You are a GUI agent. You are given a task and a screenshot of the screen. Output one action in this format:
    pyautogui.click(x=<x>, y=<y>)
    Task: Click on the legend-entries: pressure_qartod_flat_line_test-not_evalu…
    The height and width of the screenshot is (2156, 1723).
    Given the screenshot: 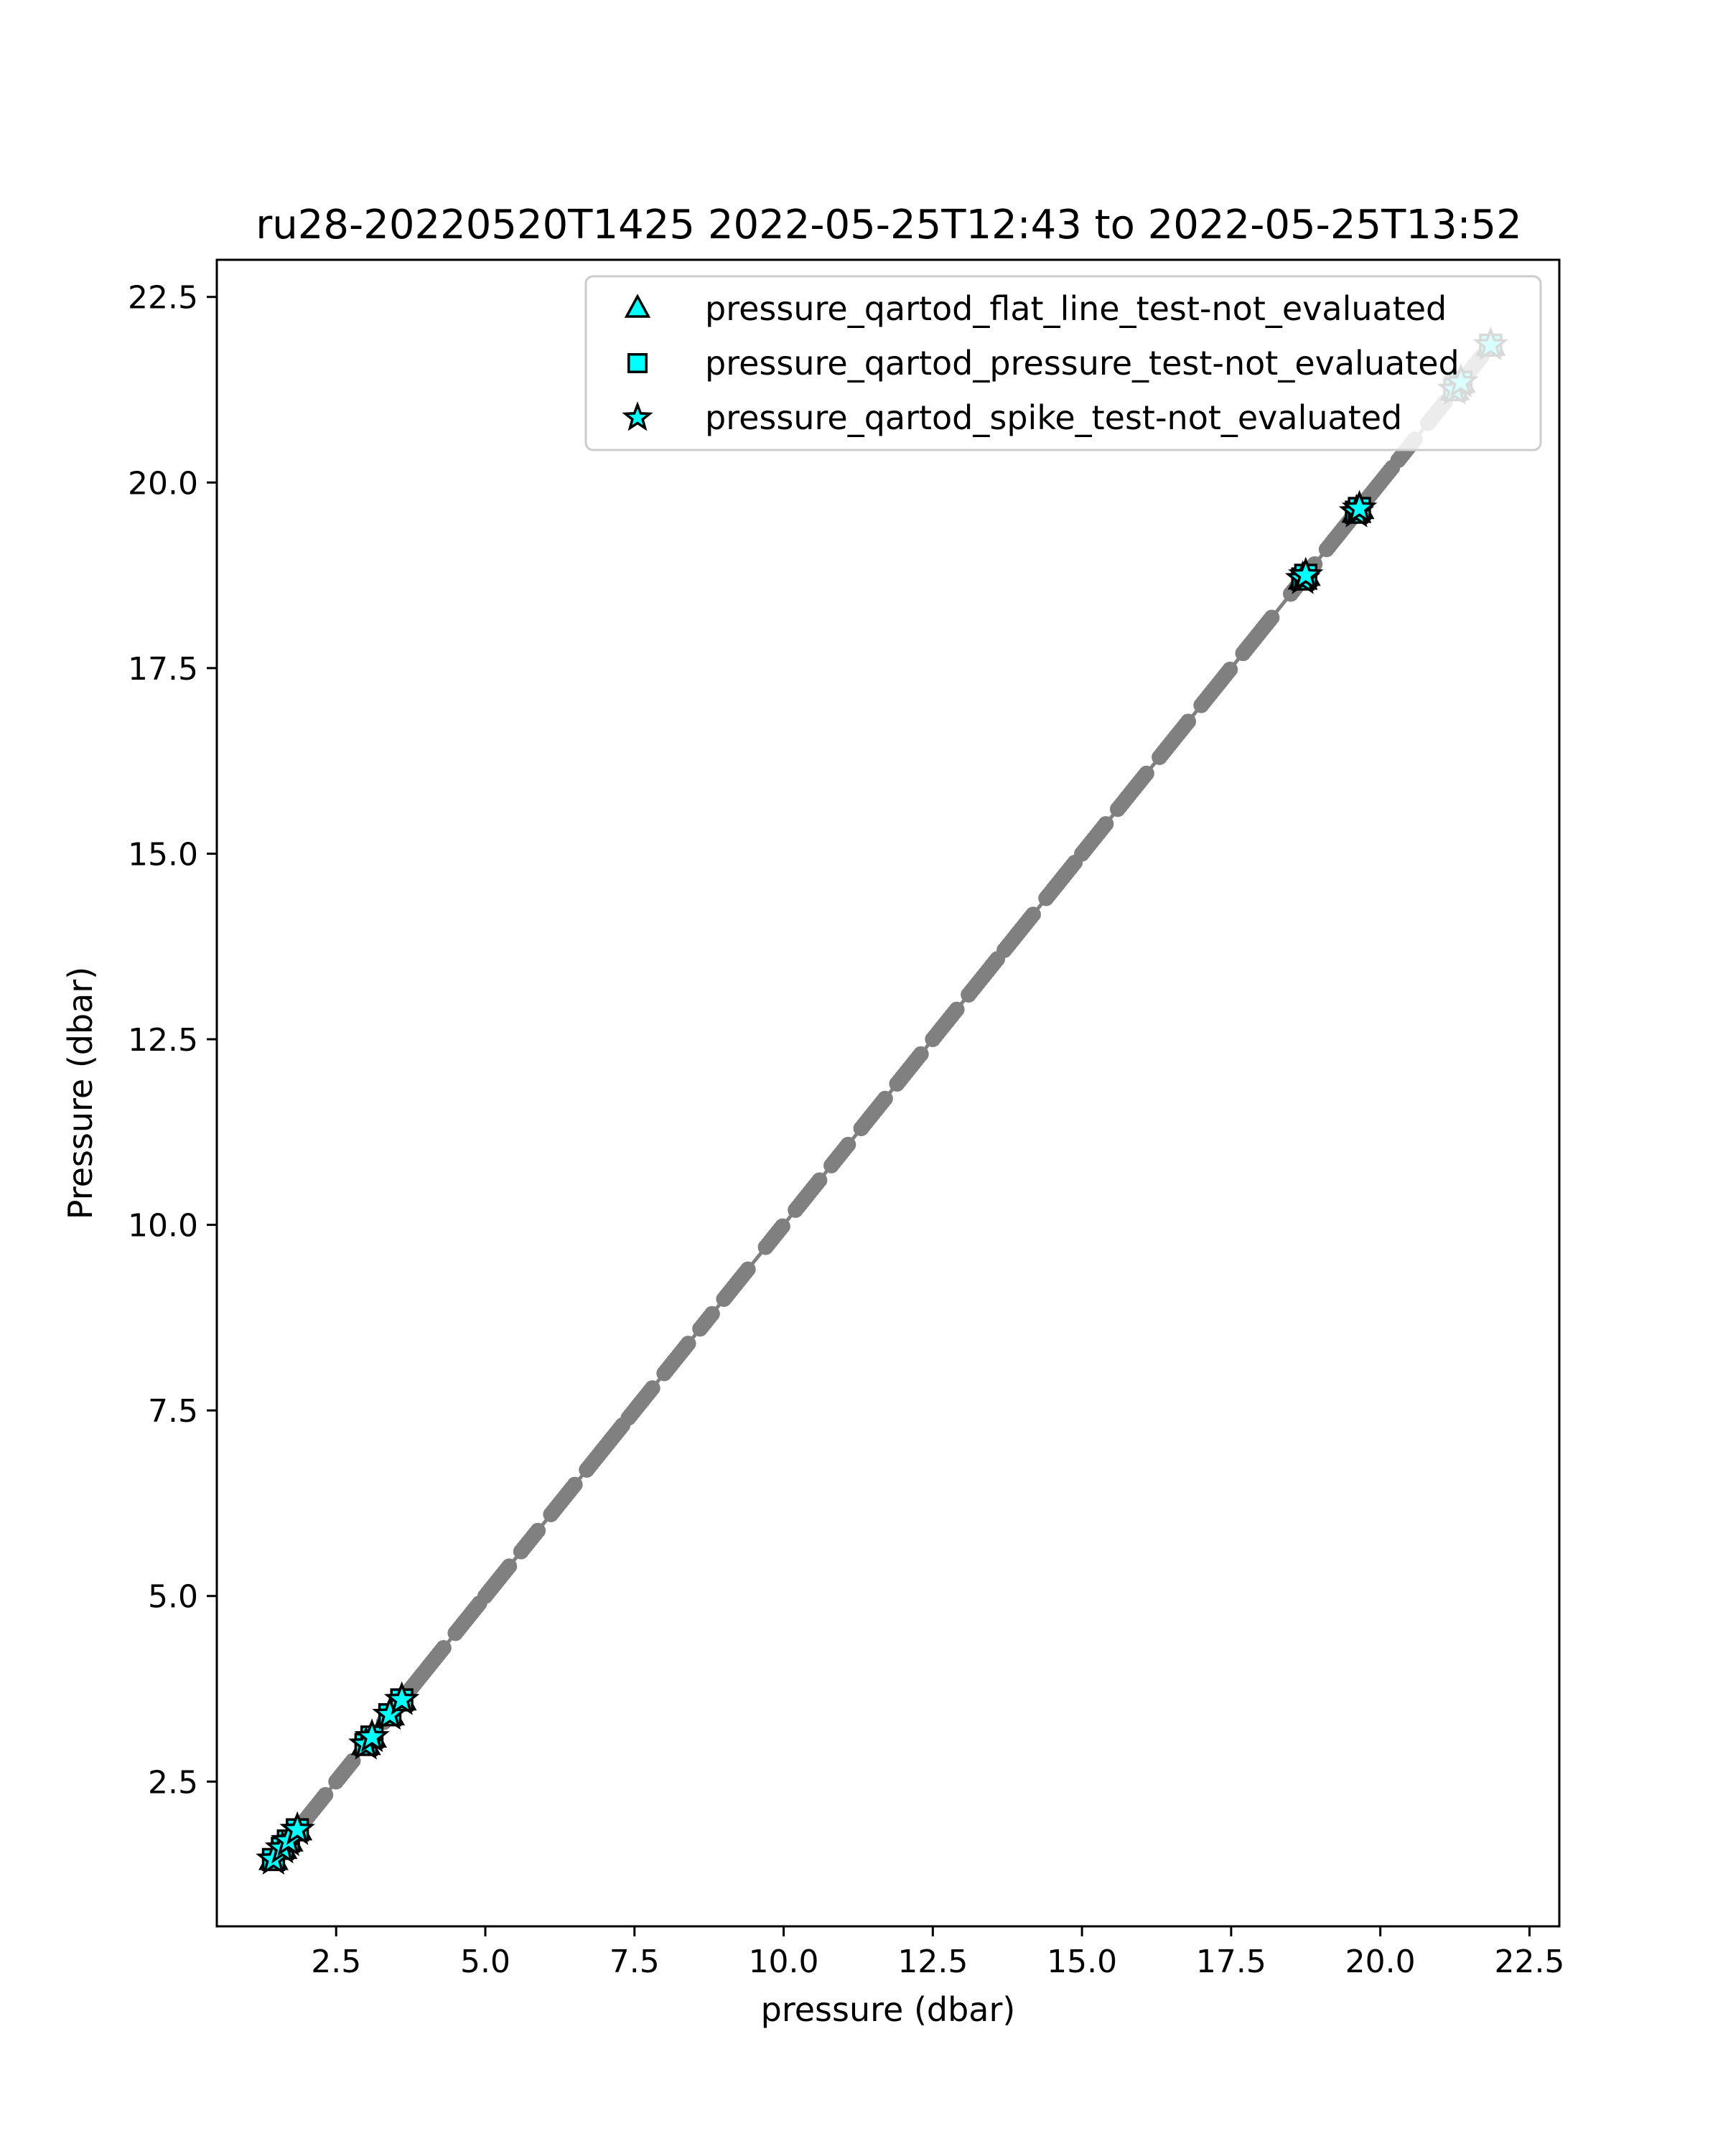 What is the action you would take?
    pyautogui.click(x=1041, y=363)
    